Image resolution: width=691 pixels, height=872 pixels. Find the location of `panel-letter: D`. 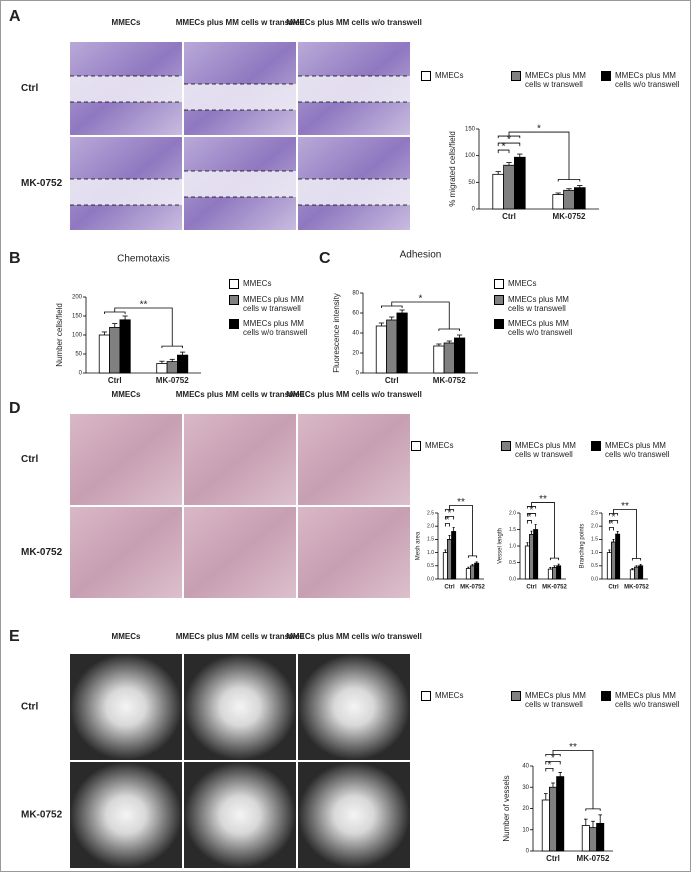

panel-letter: D is located at coordinates (15, 408).